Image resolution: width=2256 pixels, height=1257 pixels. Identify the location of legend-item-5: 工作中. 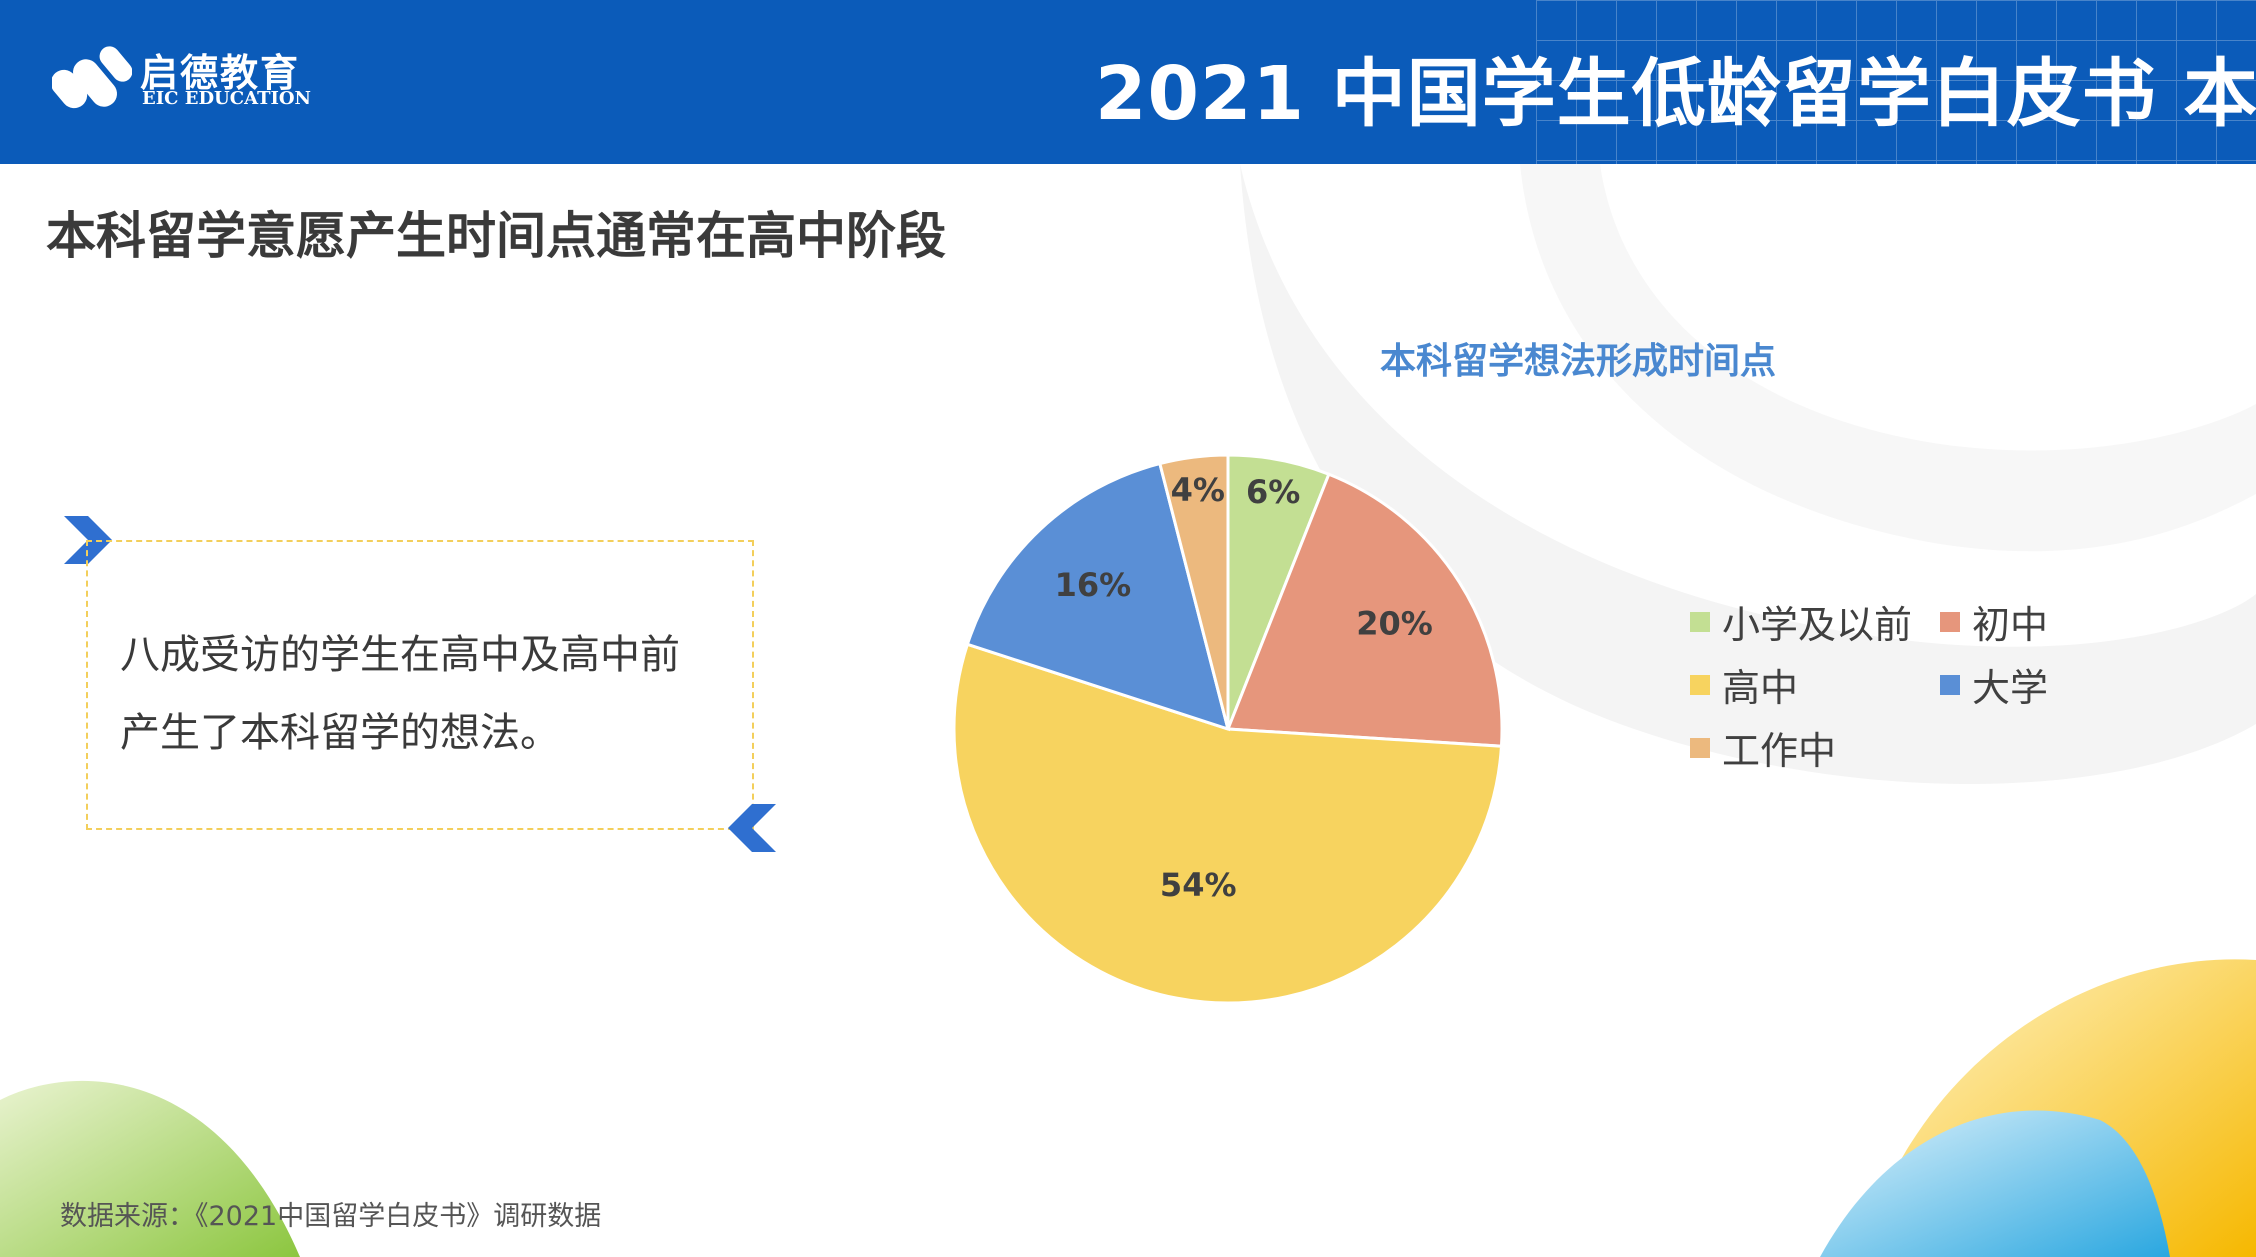
(1763, 747).